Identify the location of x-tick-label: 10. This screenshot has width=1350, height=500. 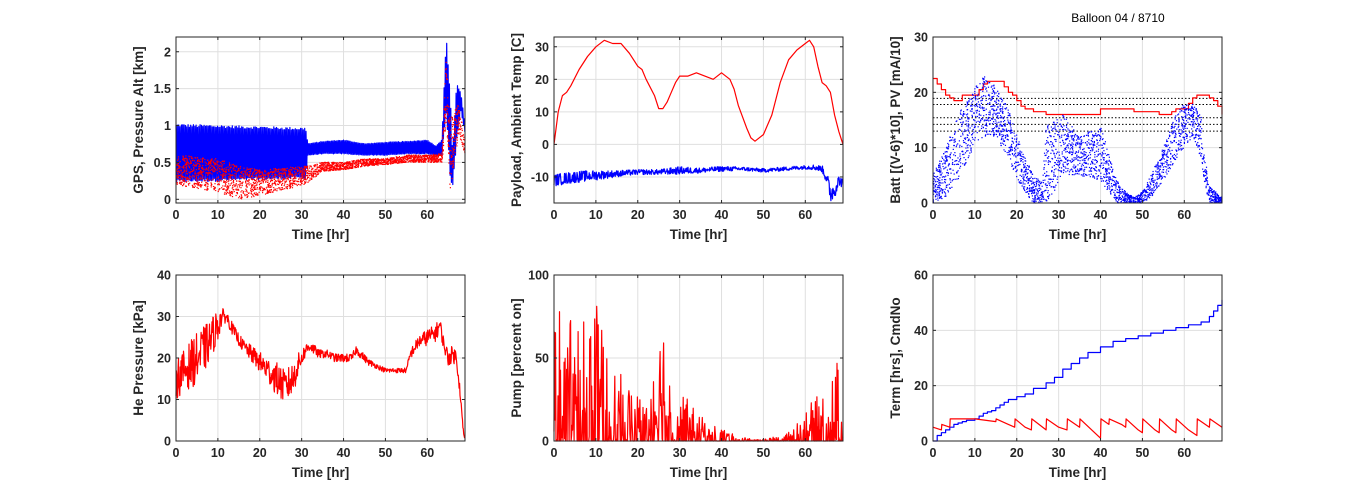
(218, 215).